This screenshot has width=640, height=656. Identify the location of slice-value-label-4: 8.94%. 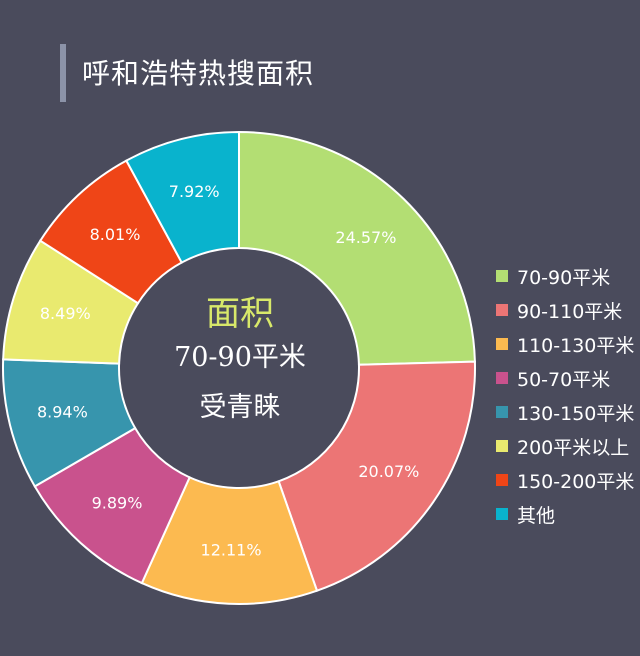
(62, 412).